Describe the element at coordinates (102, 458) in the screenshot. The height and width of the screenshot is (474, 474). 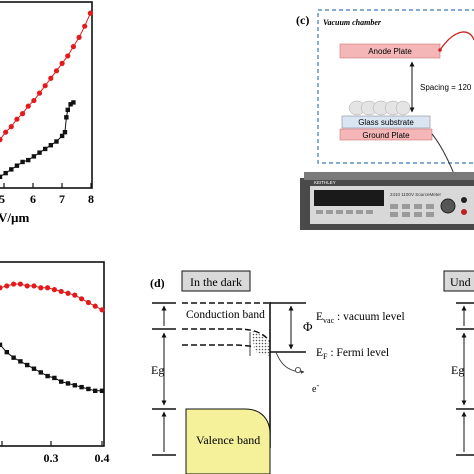
I see `x-tick-label: 0.4` at that location.